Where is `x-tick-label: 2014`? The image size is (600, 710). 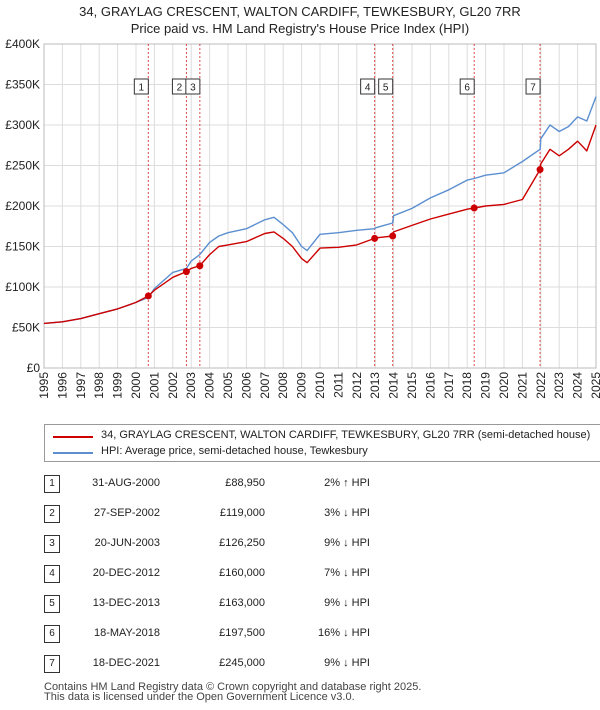 x-tick-label: 2014 is located at coordinates (394, 385).